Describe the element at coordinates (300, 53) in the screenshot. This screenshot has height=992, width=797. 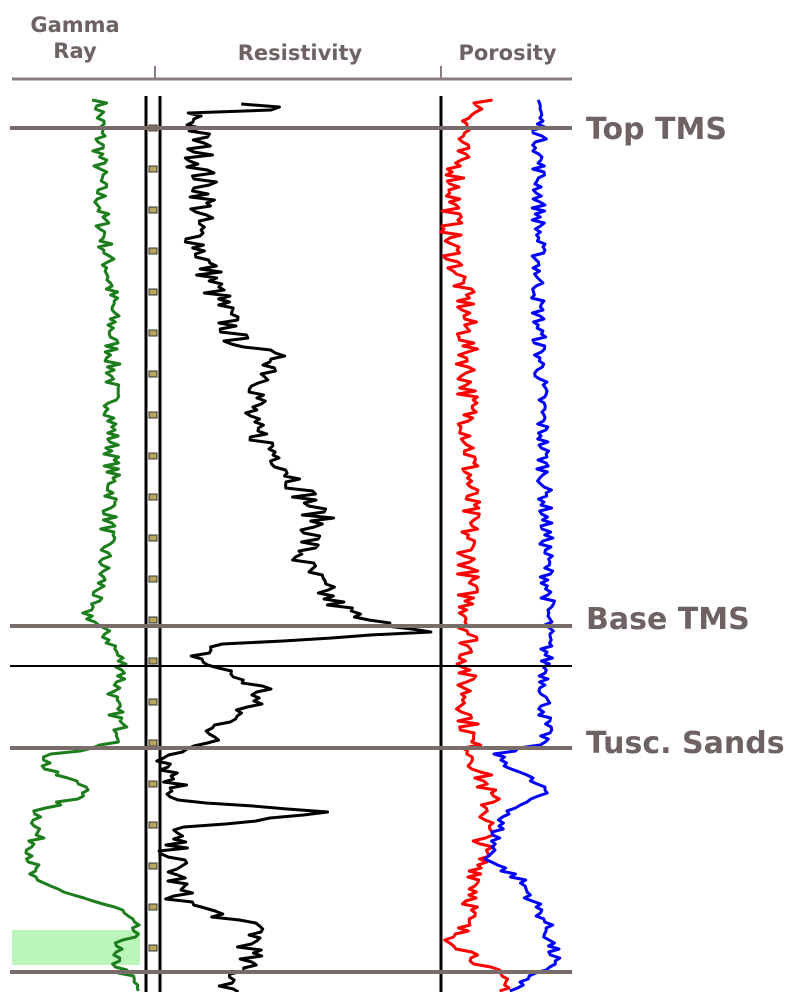
I see `resistivity-header: Resistivity` at that location.